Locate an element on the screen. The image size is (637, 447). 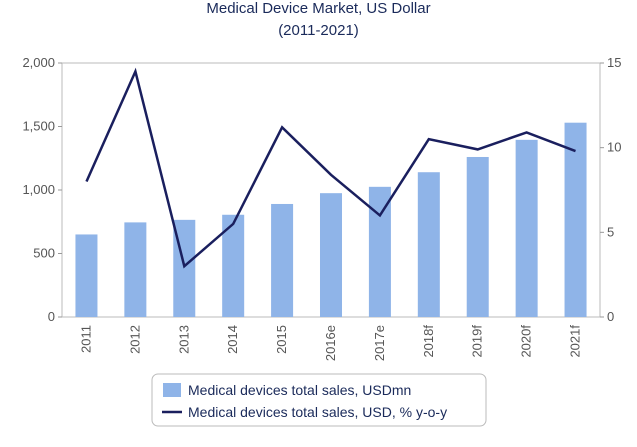
legend-box is located at coordinates (319, 400).